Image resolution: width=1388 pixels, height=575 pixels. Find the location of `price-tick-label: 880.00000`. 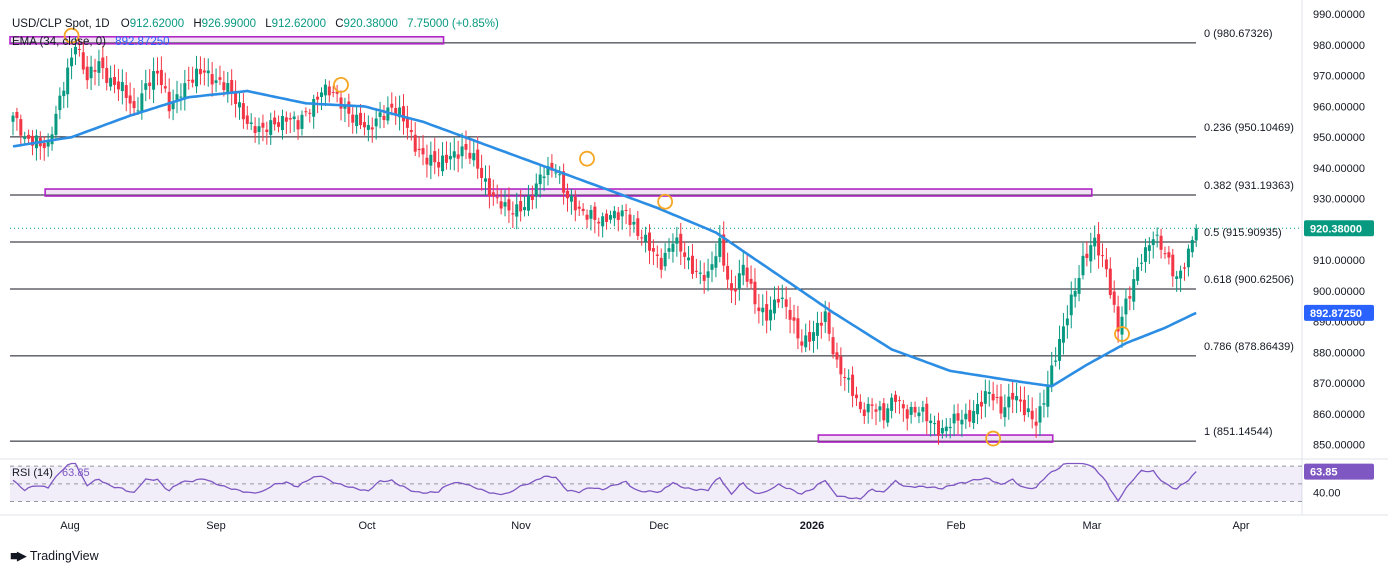

price-tick-label: 880.00000 is located at coordinates (1339, 353).